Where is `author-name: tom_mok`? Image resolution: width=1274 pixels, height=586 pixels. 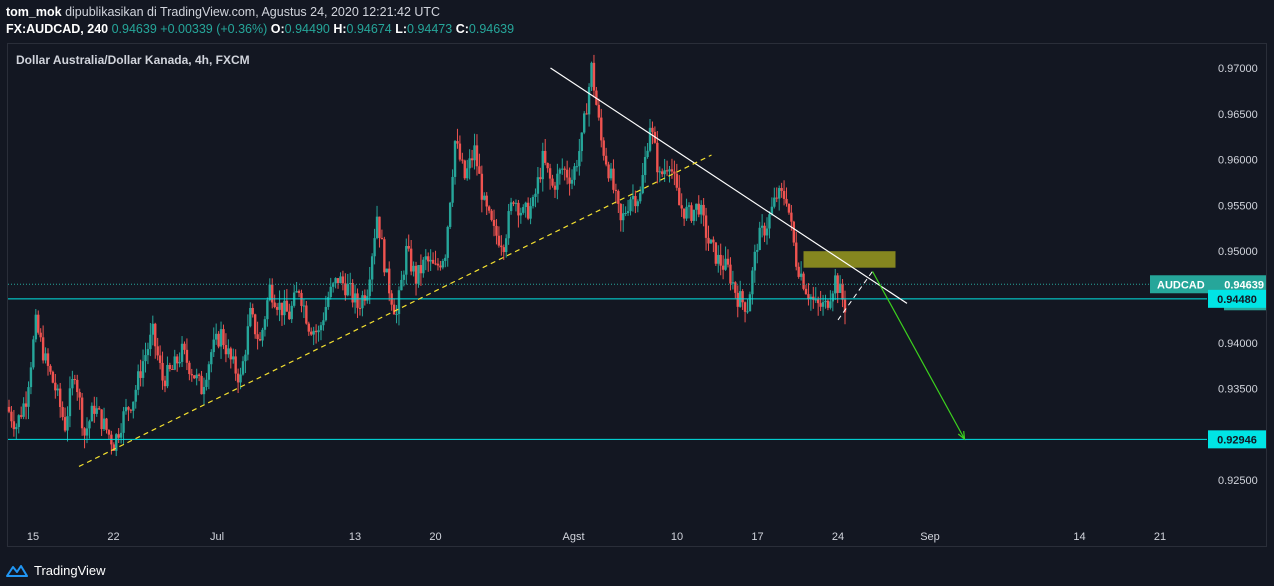
author-name: tom_mok is located at coordinates (34, 12).